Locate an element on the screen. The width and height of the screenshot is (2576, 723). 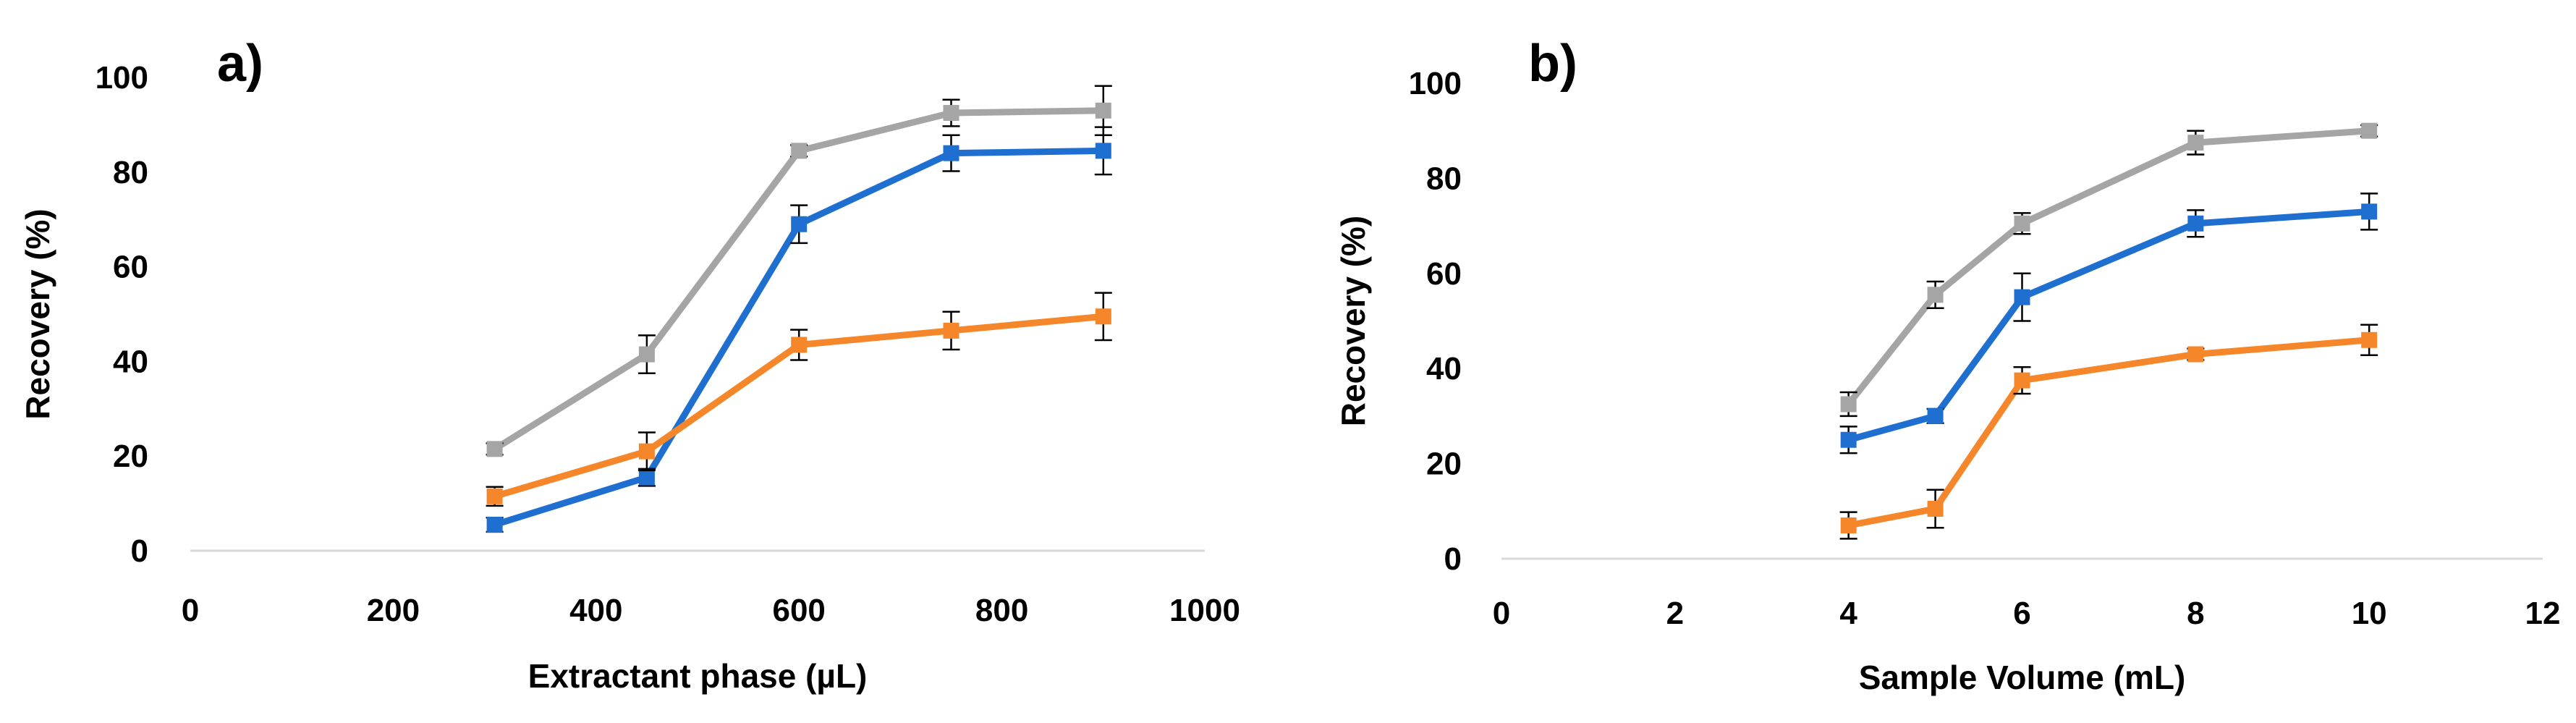
panel-label: b) is located at coordinates (1553, 64).